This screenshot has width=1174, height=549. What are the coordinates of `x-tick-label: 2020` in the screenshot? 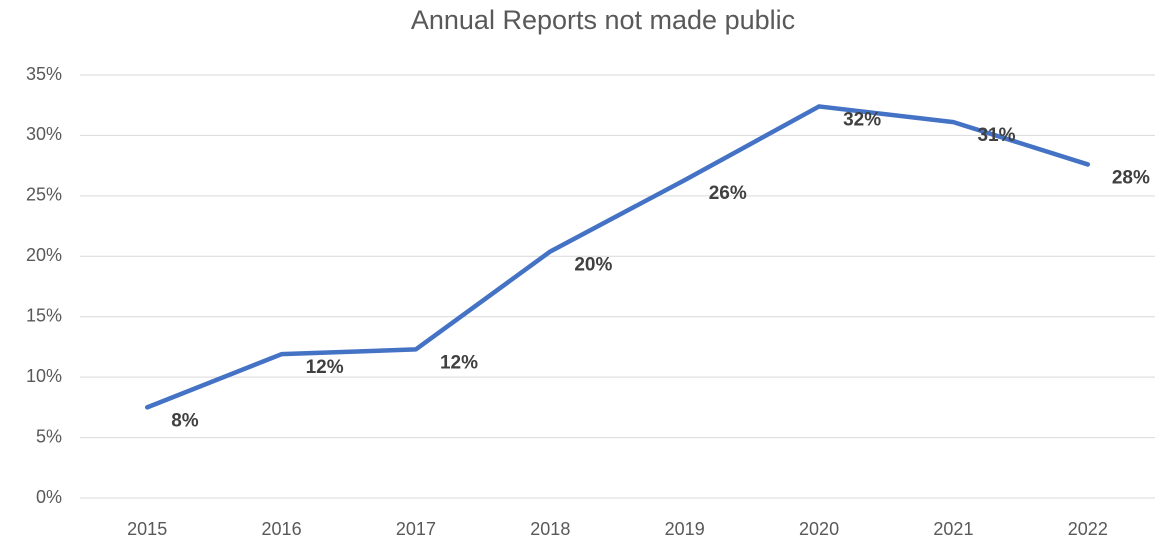 It's located at (819, 529).